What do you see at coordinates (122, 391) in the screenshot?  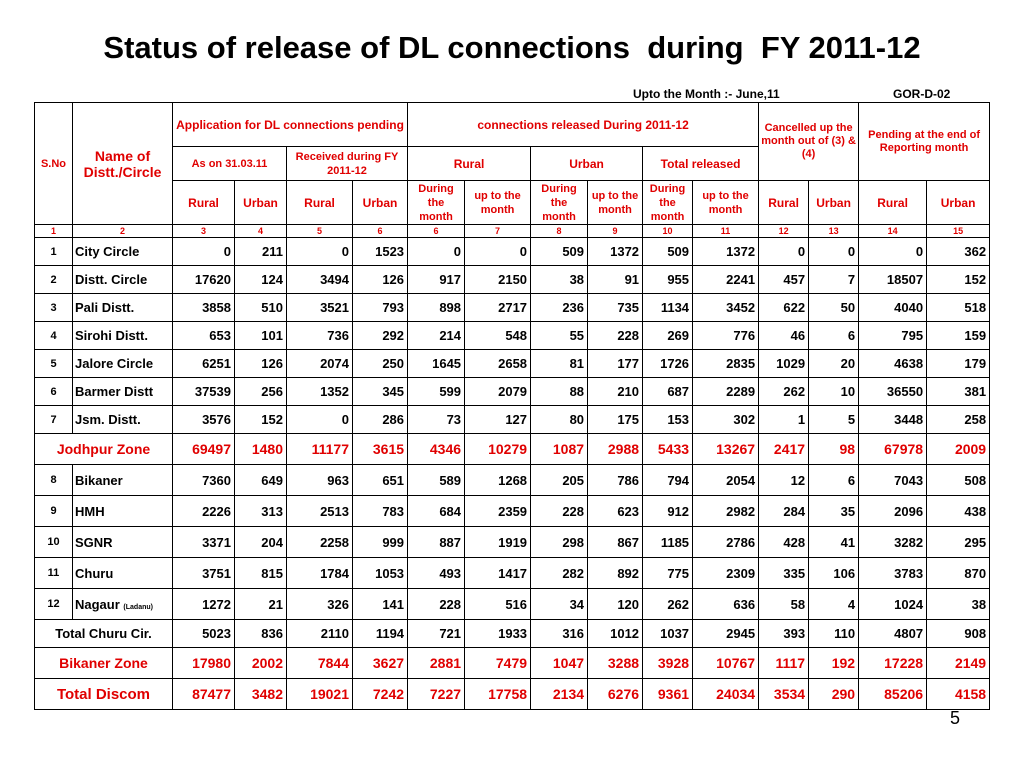 I see `row-name: Barmer Distt` at bounding box center [122, 391].